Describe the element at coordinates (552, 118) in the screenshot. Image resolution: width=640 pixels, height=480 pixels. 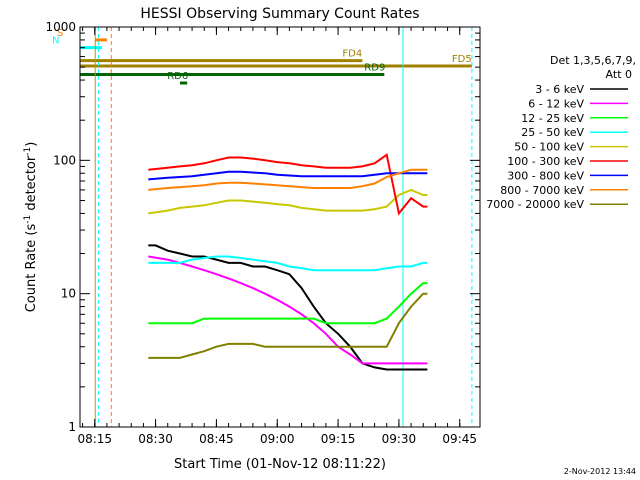
I see `legend-label: 12 - 25 keV` at that location.